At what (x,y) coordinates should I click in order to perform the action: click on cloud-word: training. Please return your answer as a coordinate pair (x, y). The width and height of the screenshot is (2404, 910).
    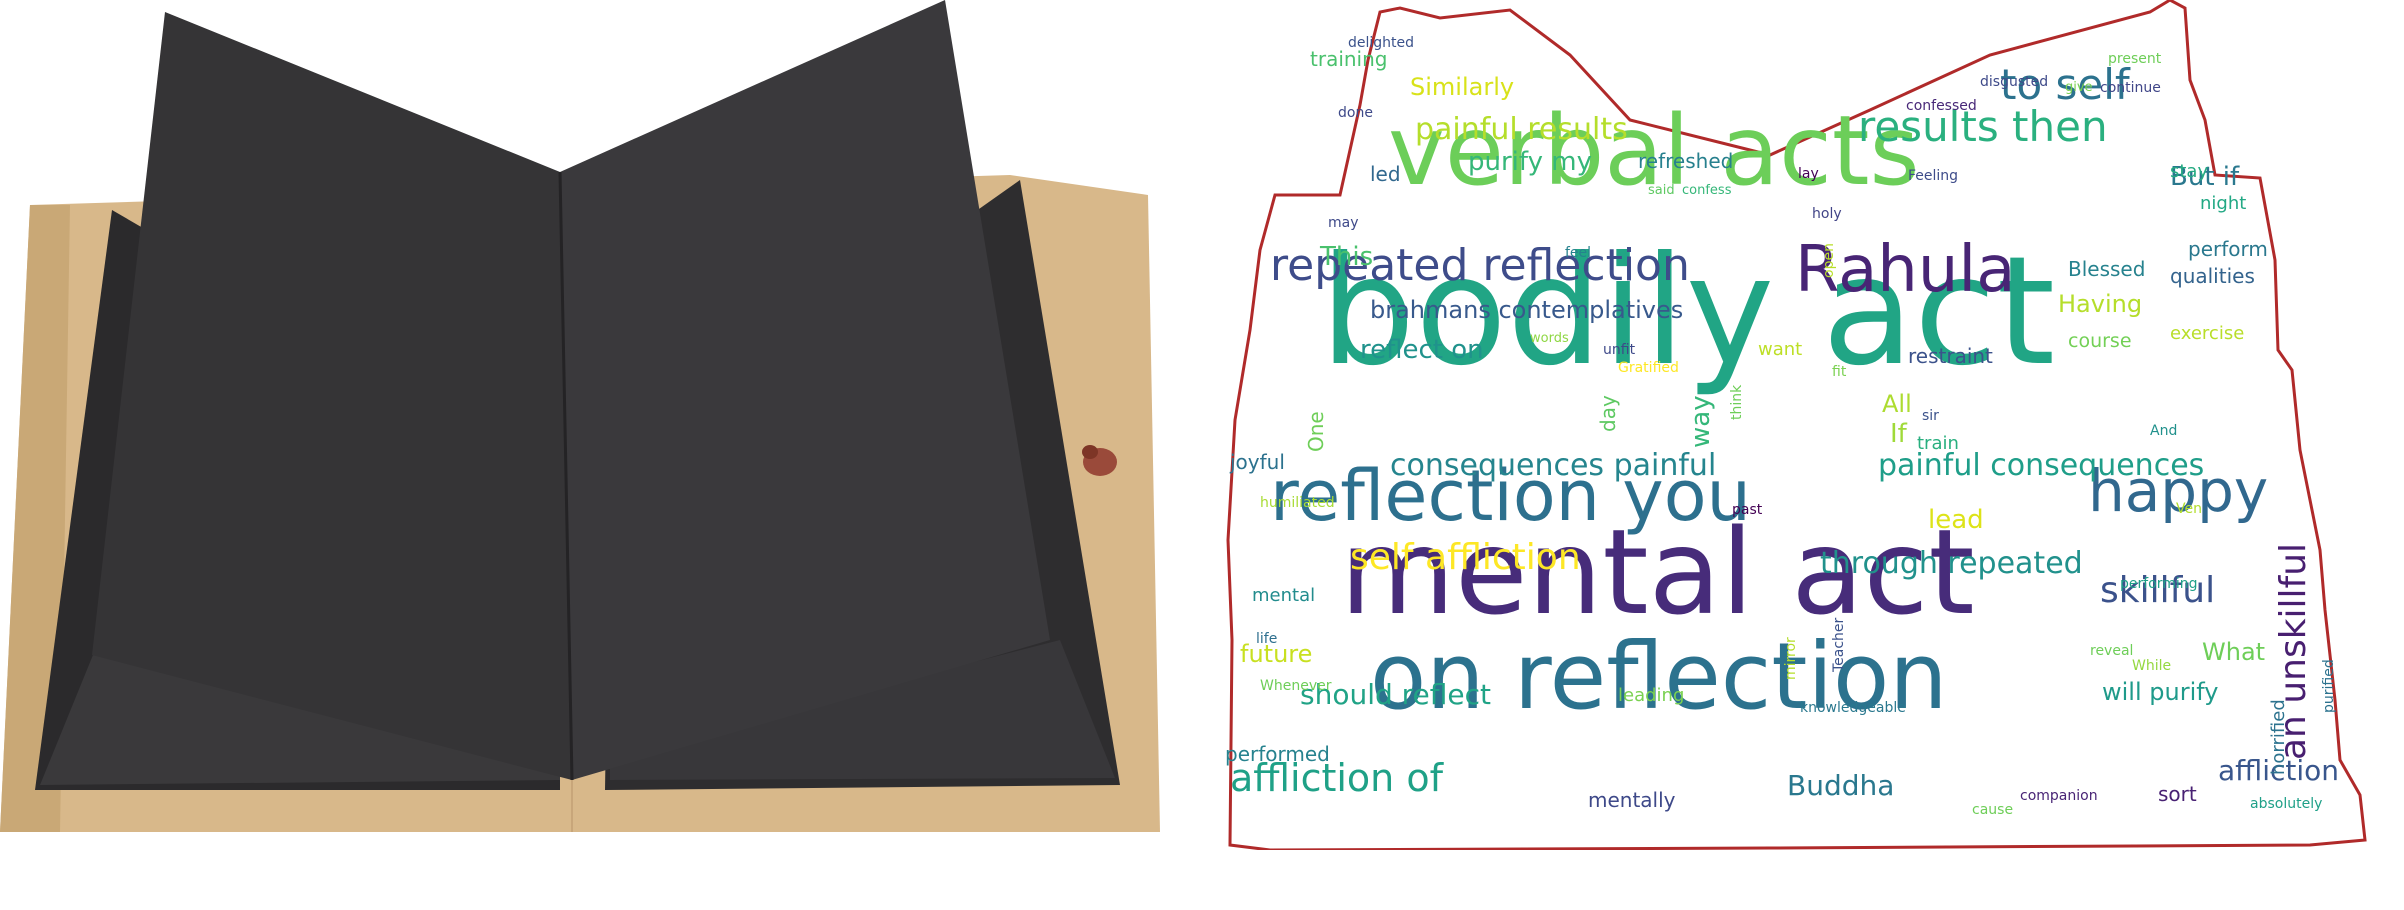
    Looking at the image, I should click on (1349, 58).